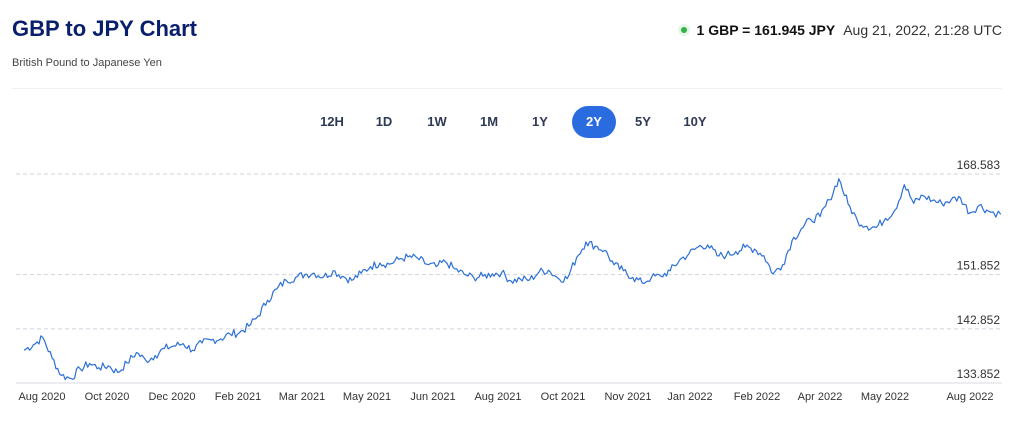  Describe the element at coordinates (563, 397) in the screenshot. I see `x-tick-label: Oct 2021` at that location.